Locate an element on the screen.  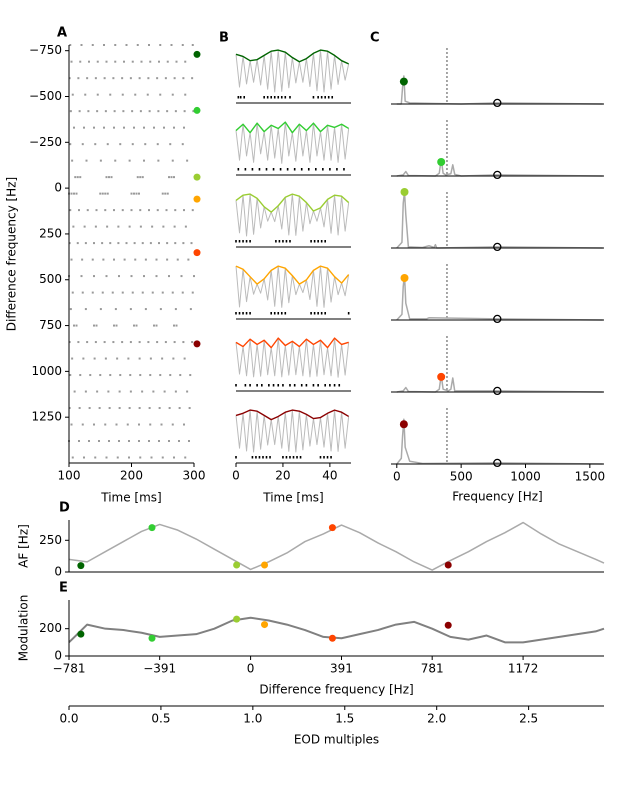
x-tick-label: 0 is located at coordinates (236, 476).